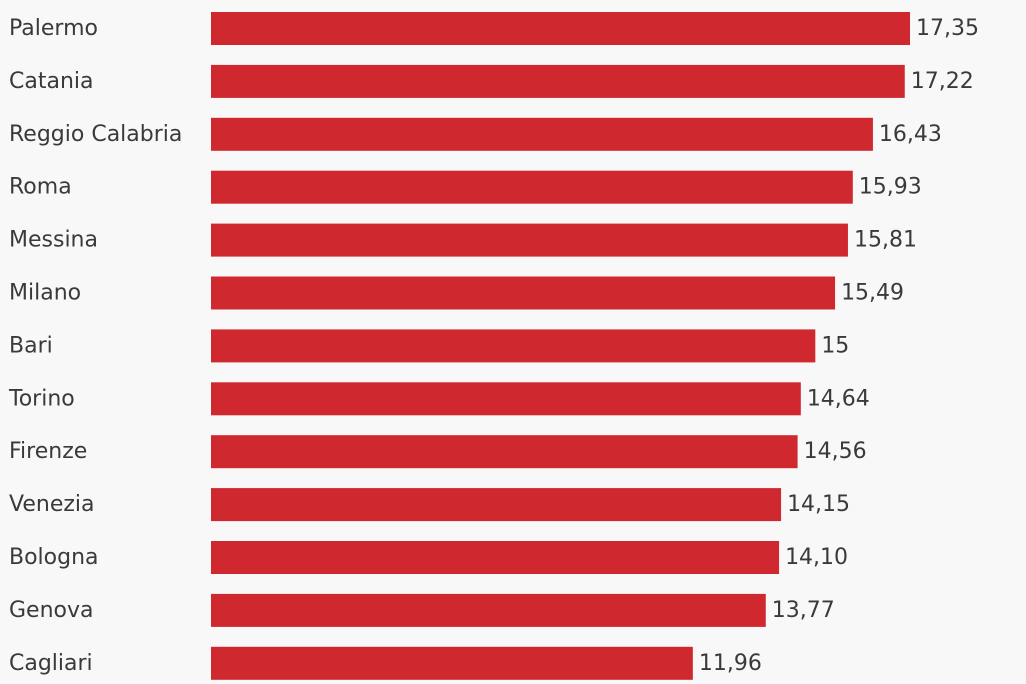 Image resolution: width=1026 pixels, height=684 pixels. I want to click on value-label: 14,15, so click(818, 504).